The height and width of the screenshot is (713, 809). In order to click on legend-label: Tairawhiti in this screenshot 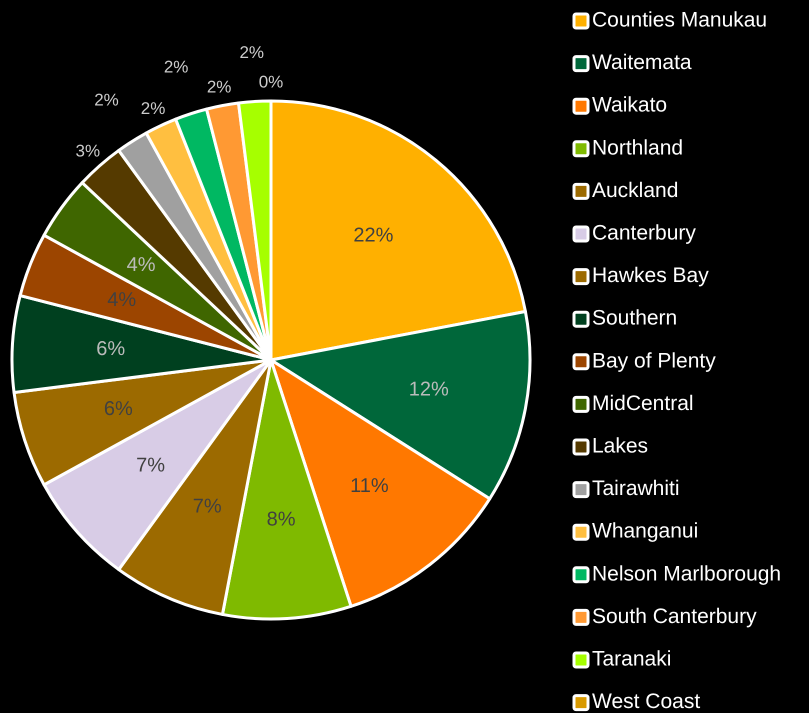, I will do `click(636, 488)`.